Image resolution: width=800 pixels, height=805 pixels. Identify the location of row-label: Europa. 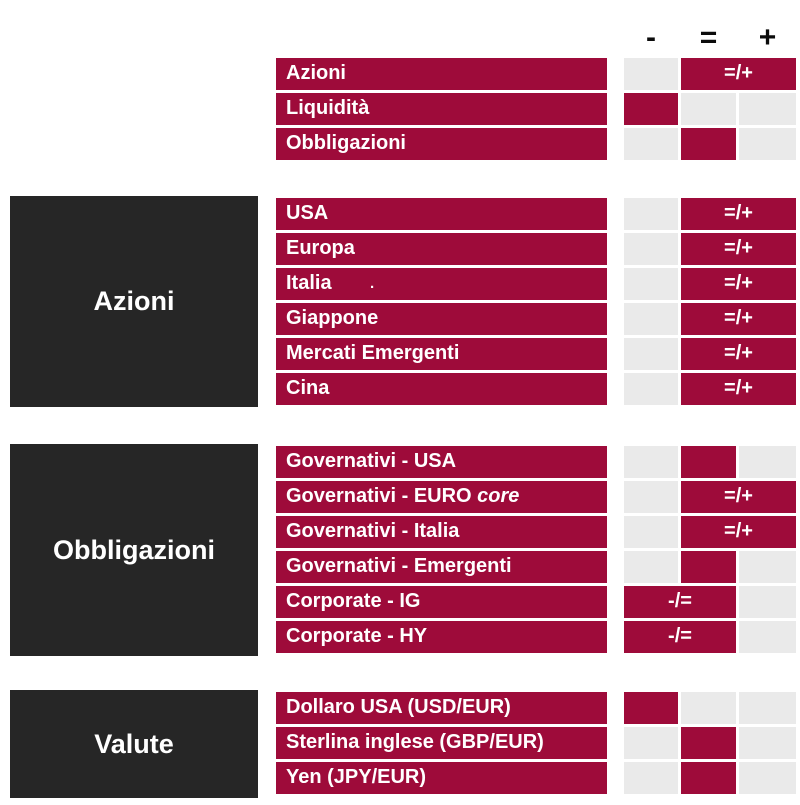
(320, 248).